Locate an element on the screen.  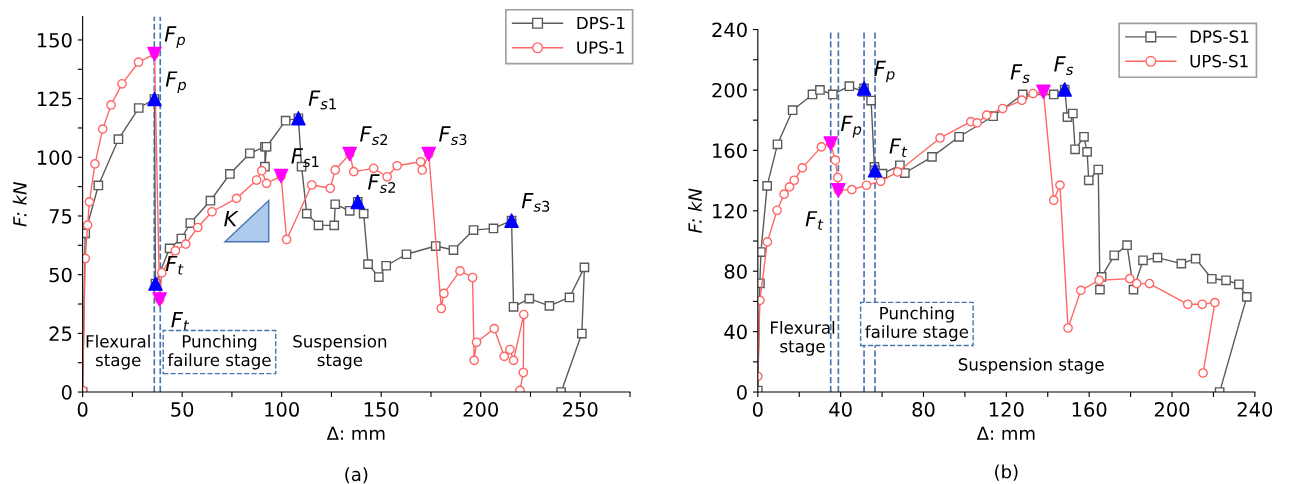
annotation: K is located at coordinates (231, 219).